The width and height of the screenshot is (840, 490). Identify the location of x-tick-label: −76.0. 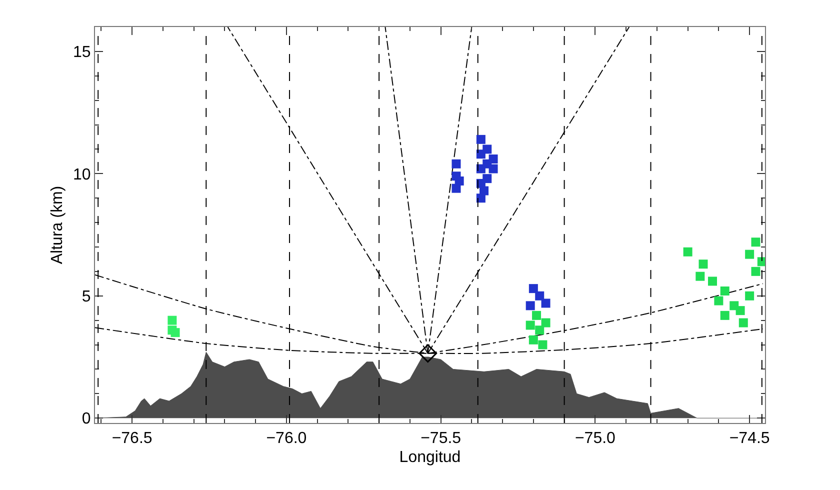
(286, 439).